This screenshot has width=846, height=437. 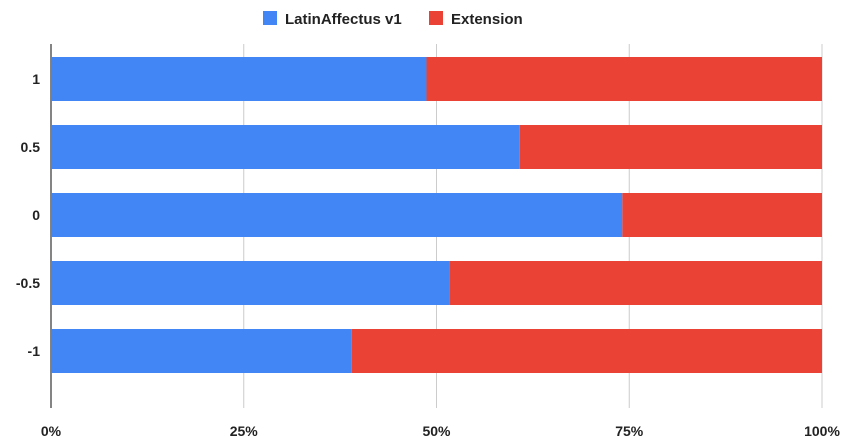 What do you see at coordinates (28, 215) in the screenshot?
I see `y-axis: 1 0.5 0 -0.5 -1` at bounding box center [28, 215].